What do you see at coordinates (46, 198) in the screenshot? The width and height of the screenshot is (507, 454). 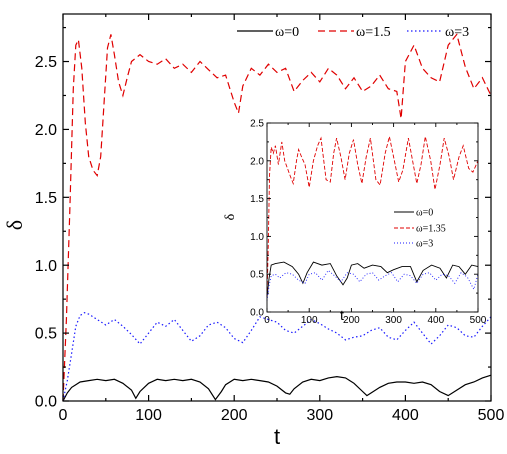 I see `y-tick-label: 1.5` at bounding box center [46, 198].